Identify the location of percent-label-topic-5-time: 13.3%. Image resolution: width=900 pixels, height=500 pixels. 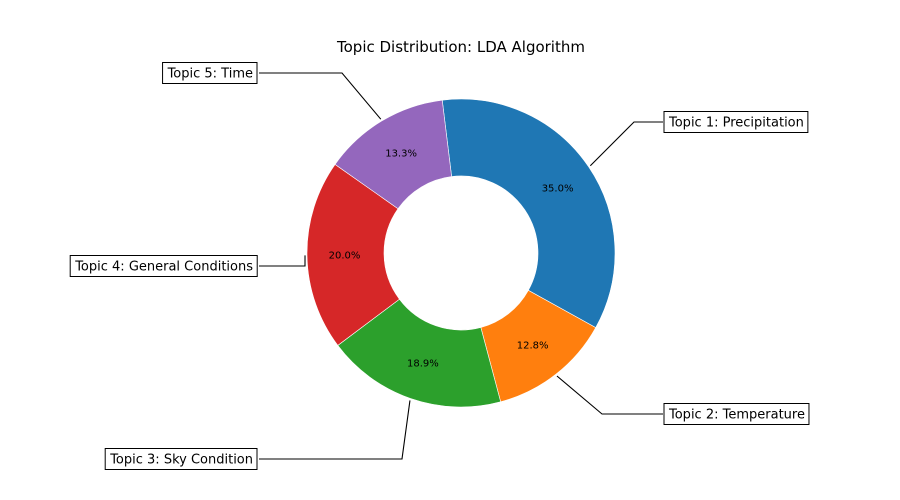
(401, 154).